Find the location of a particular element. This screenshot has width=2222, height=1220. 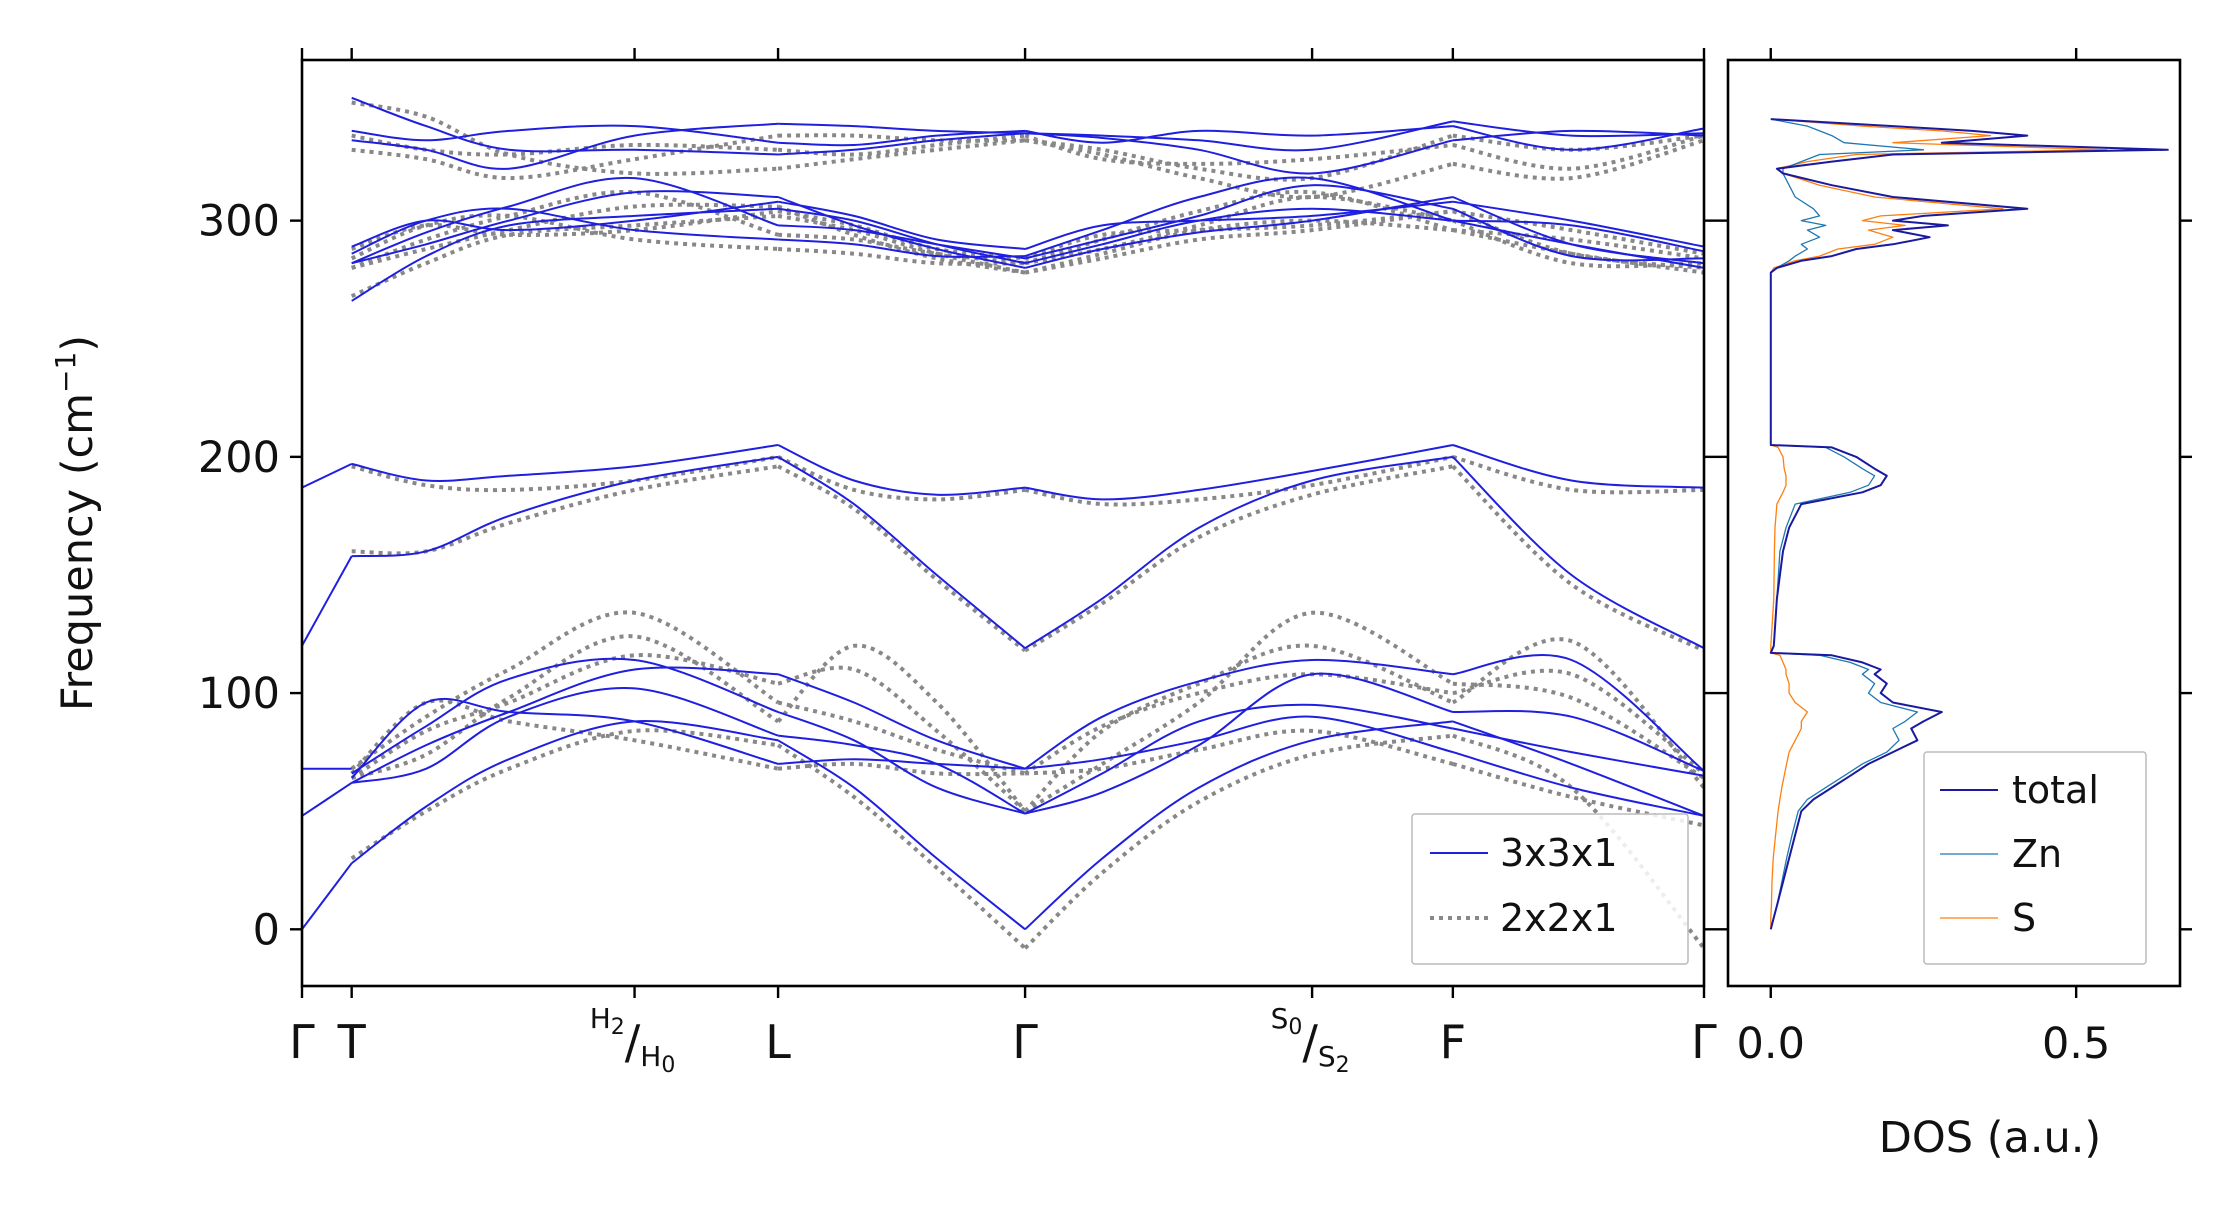

y-tick-label-300: 300 is located at coordinates (239, 222).